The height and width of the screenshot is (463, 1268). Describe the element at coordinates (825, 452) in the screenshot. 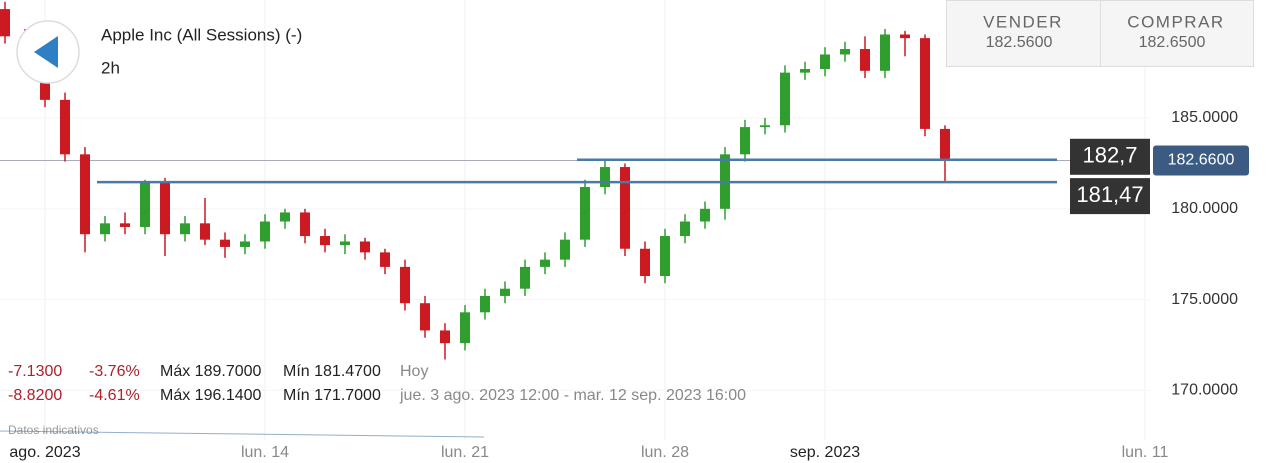

I see `x-tick-label: sep. 2023` at that location.